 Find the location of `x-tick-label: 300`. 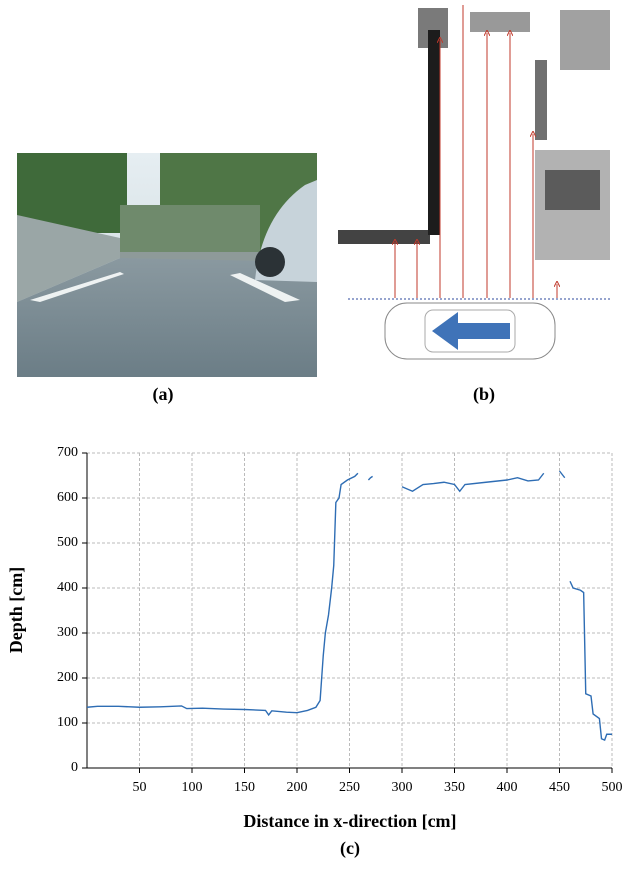

x-tick-label: 300 is located at coordinates (402, 787).